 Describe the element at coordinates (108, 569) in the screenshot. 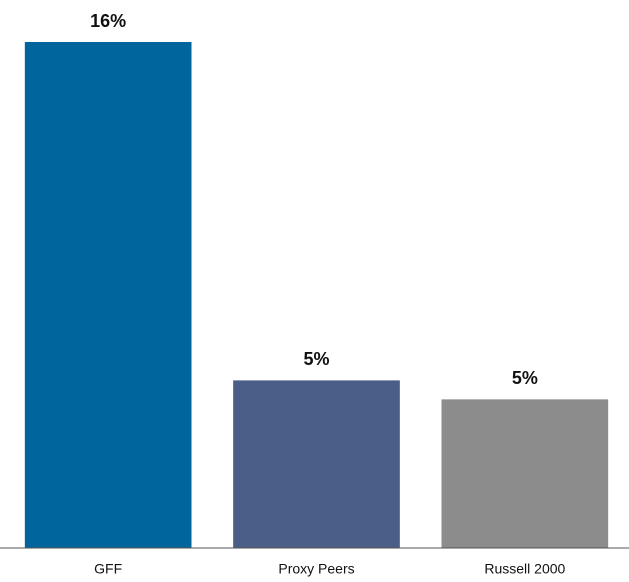

I see `x-tick-label: GFF` at that location.